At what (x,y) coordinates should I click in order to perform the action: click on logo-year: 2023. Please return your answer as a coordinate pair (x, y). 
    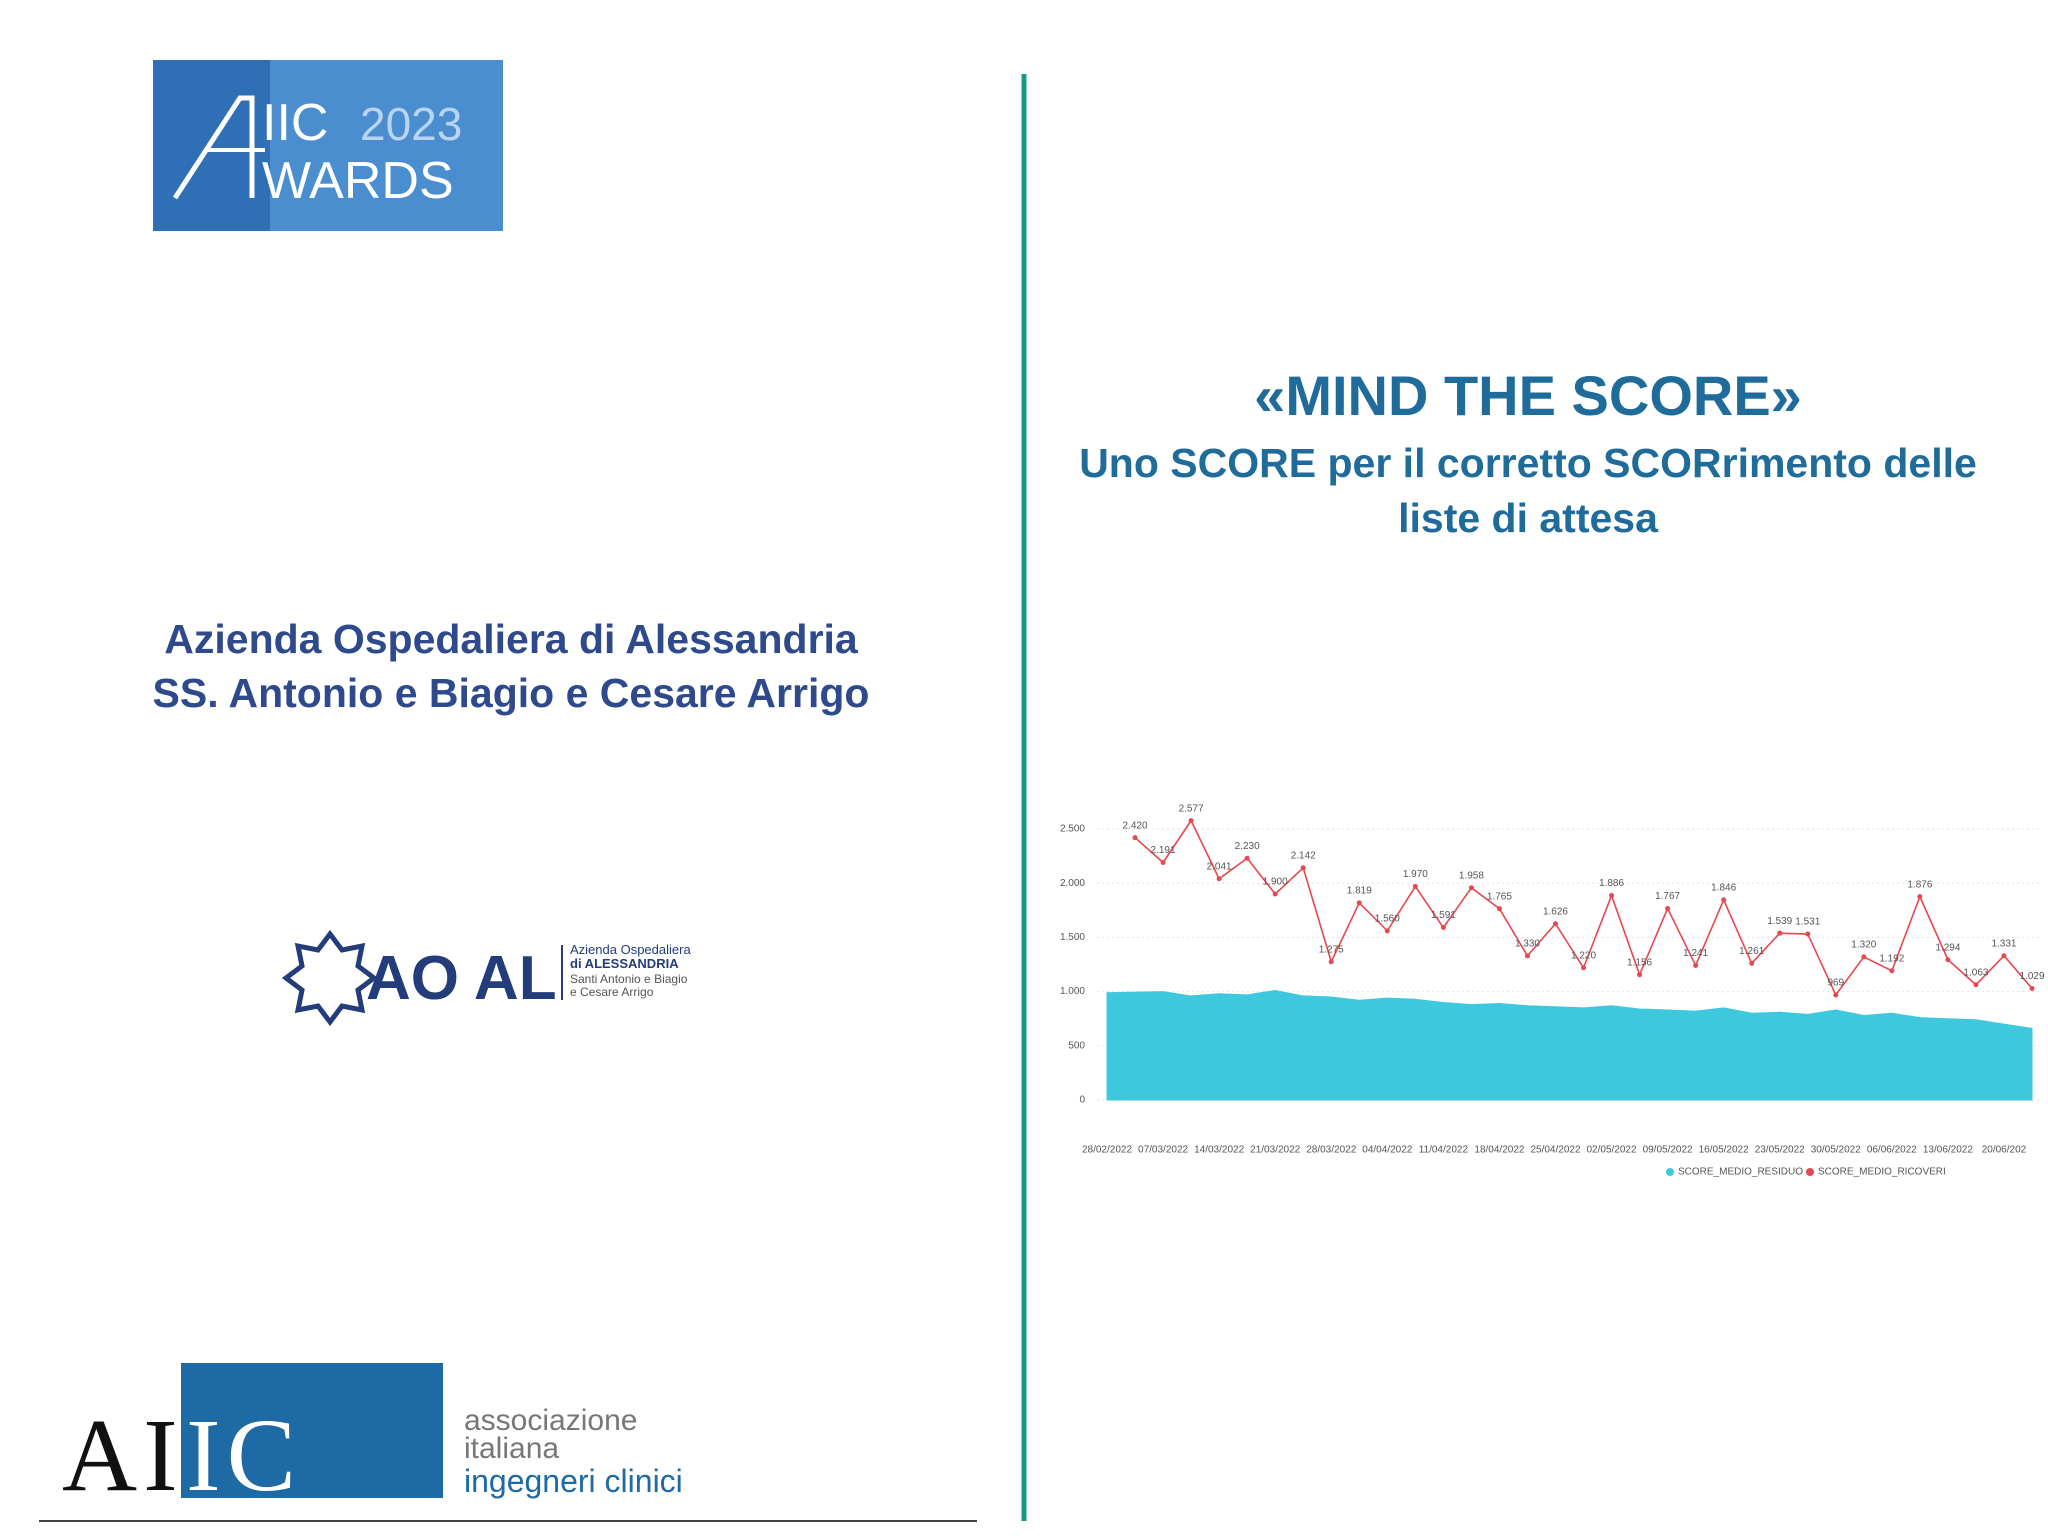
    Looking at the image, I should click on (411, 124).